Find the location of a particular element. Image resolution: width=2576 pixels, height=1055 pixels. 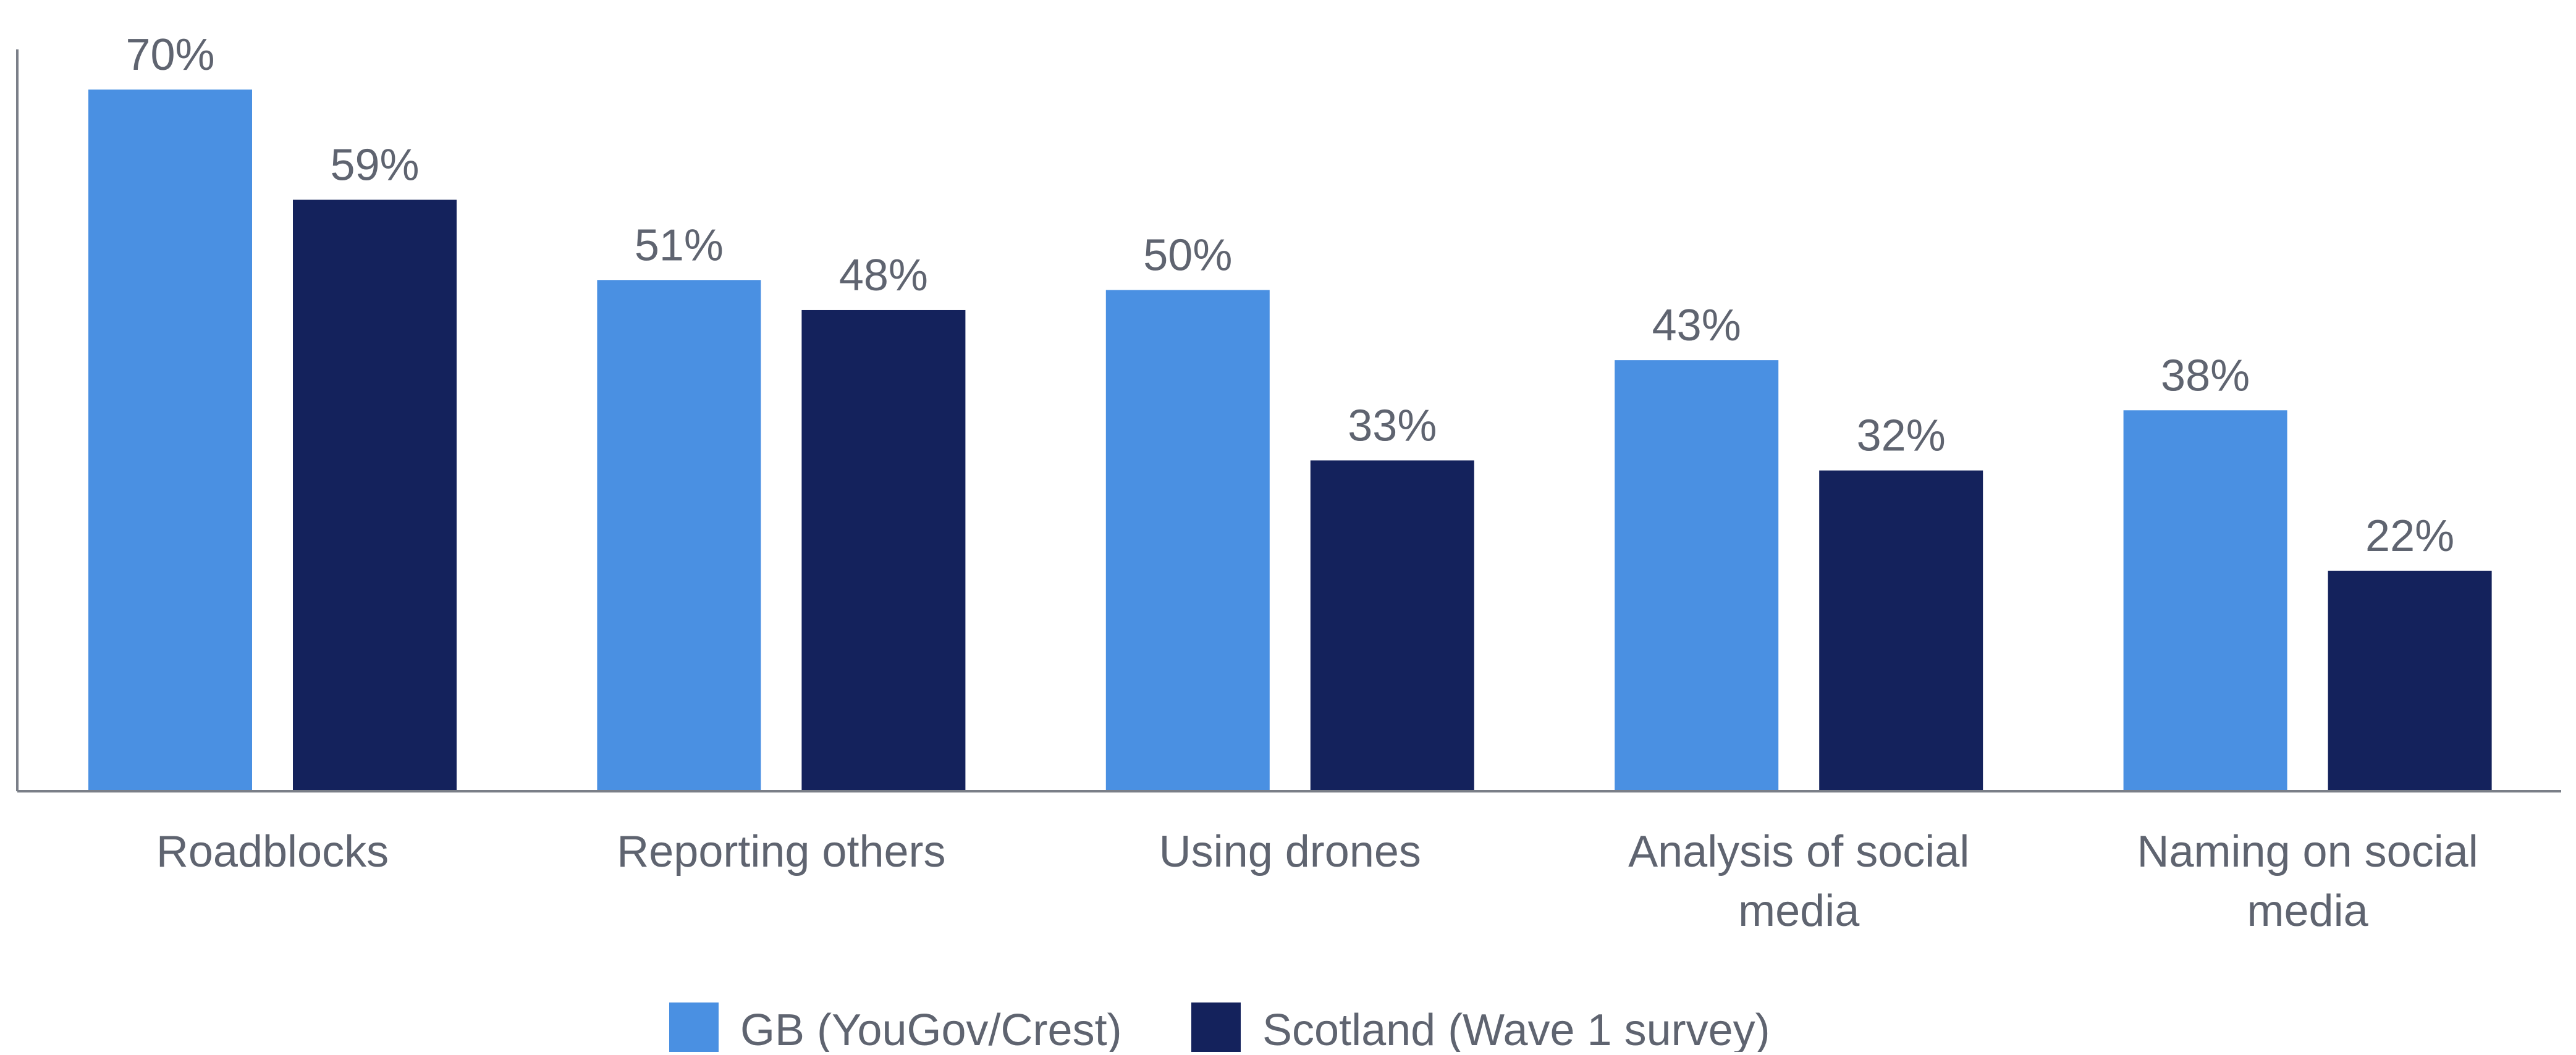

value-label-gb-4: 38% is located at coordinates (2205, 375).